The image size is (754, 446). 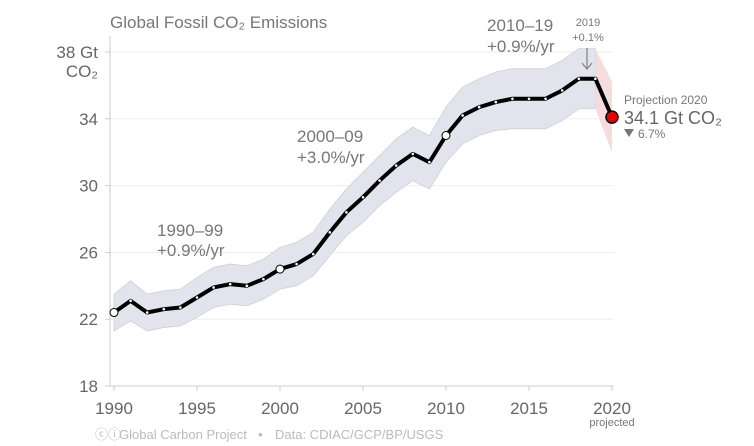 I want to click on footer-source: Global Carbon Project, so click(x=183, y=434).